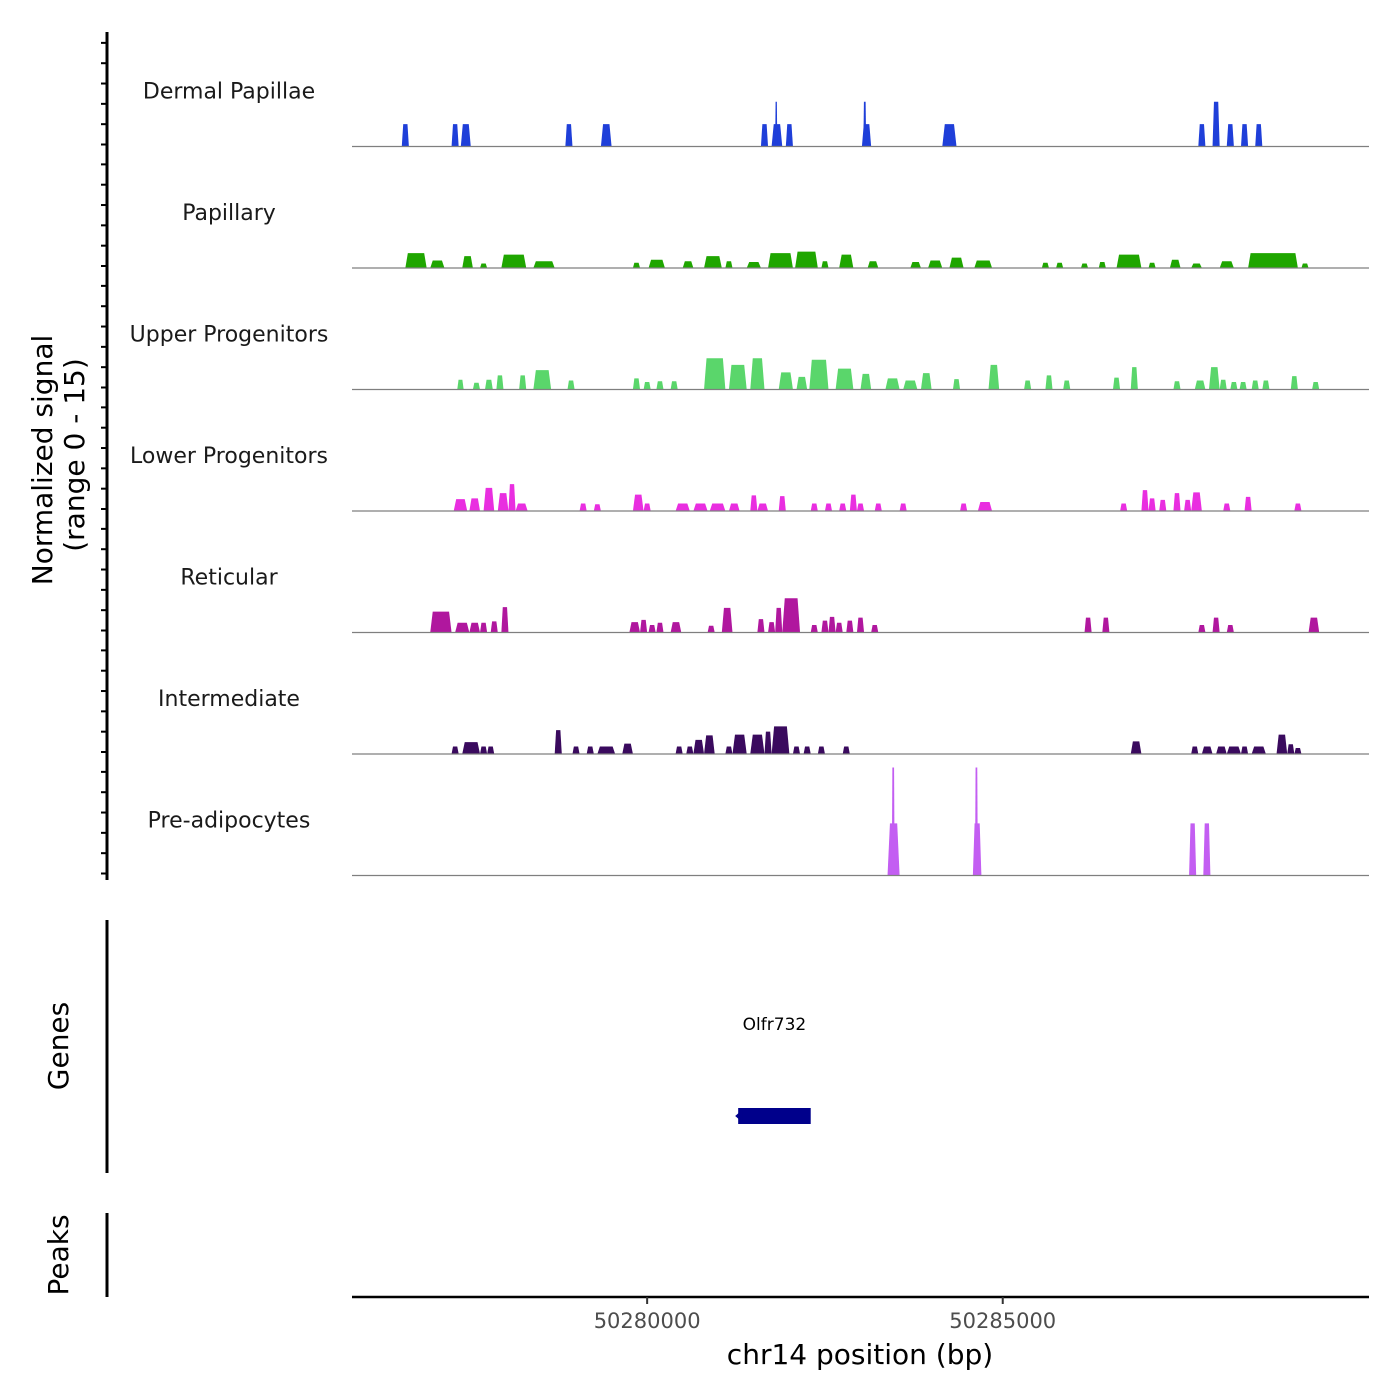 Image resolution: width=1400 pixels, height=1400 pixels. What do you see at coordinates (773, 1069) in the screenshot?
I see `gene-annotations: Olfr732` at bounding box center [773, 1069].